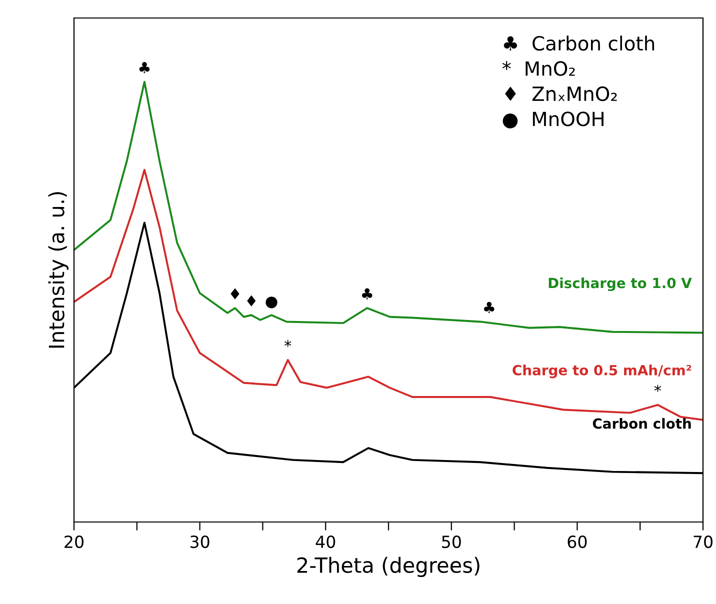 The height and width of the screenshot is (604, 716). What do you see at coordinates (620, 285) in the screenshot?
I see `text: Discharge to 1.0 V` at bounding box center [620, 285].